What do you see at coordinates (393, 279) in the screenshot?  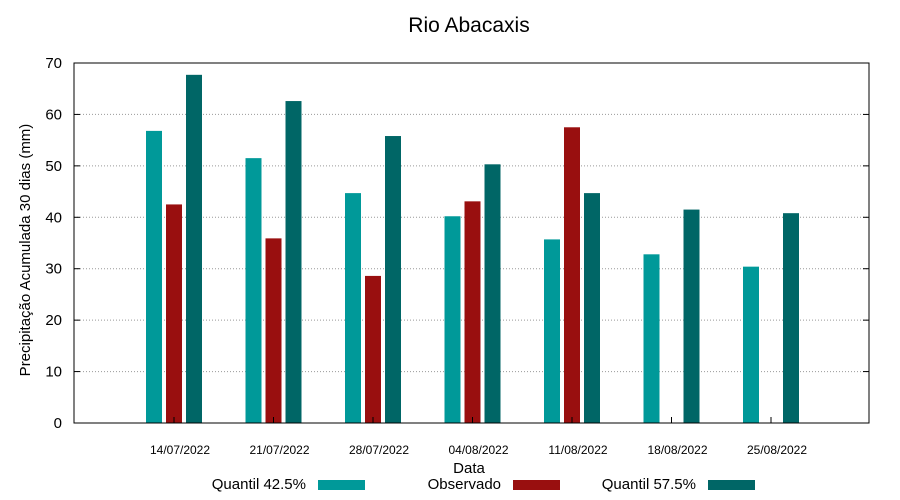 I see `bar-quantil-57-5--2` at bounding box center [393, 279].